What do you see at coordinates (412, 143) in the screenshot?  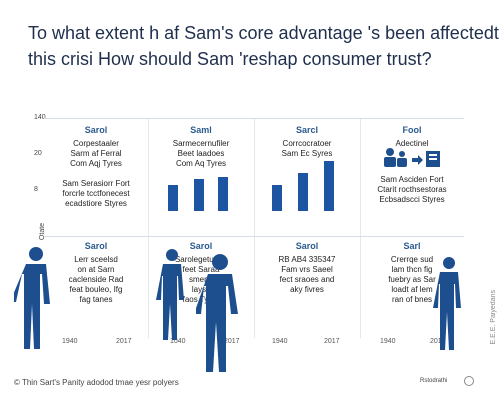 I see `panel-text: Adectinel` at bounding box center [412, 143].